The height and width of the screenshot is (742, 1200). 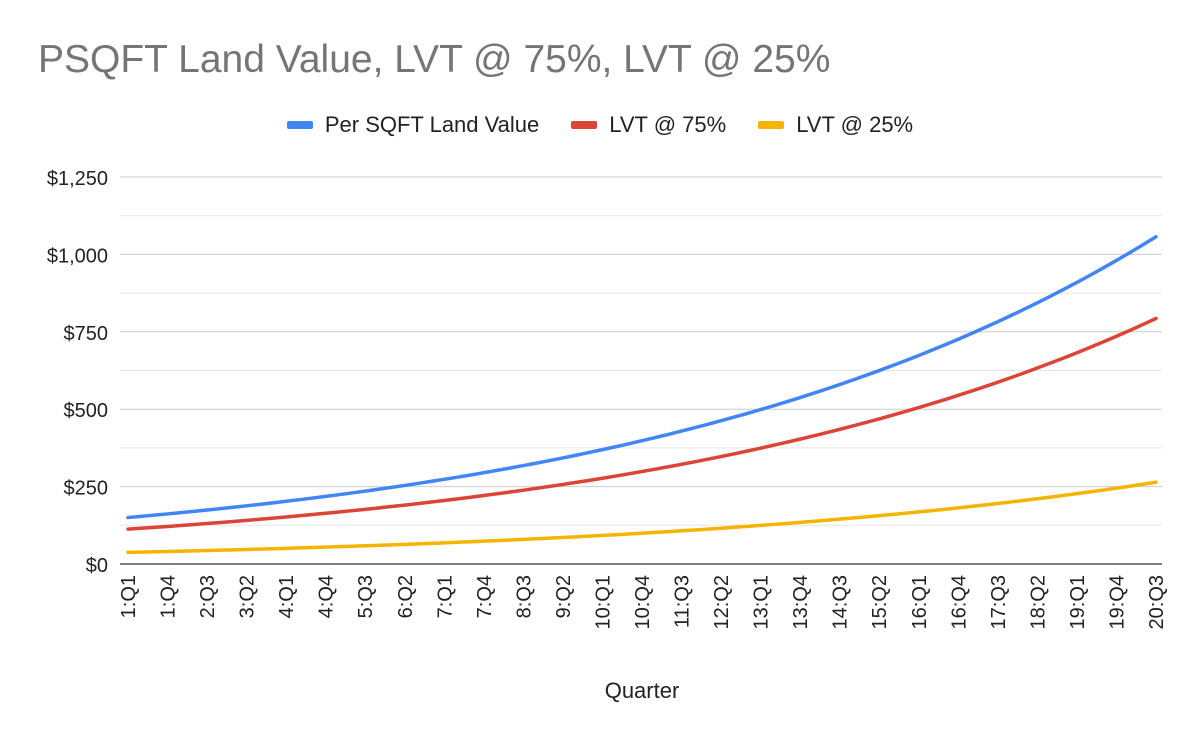 I want to click on y-tick-label: $500, so click(x=86, y=411).